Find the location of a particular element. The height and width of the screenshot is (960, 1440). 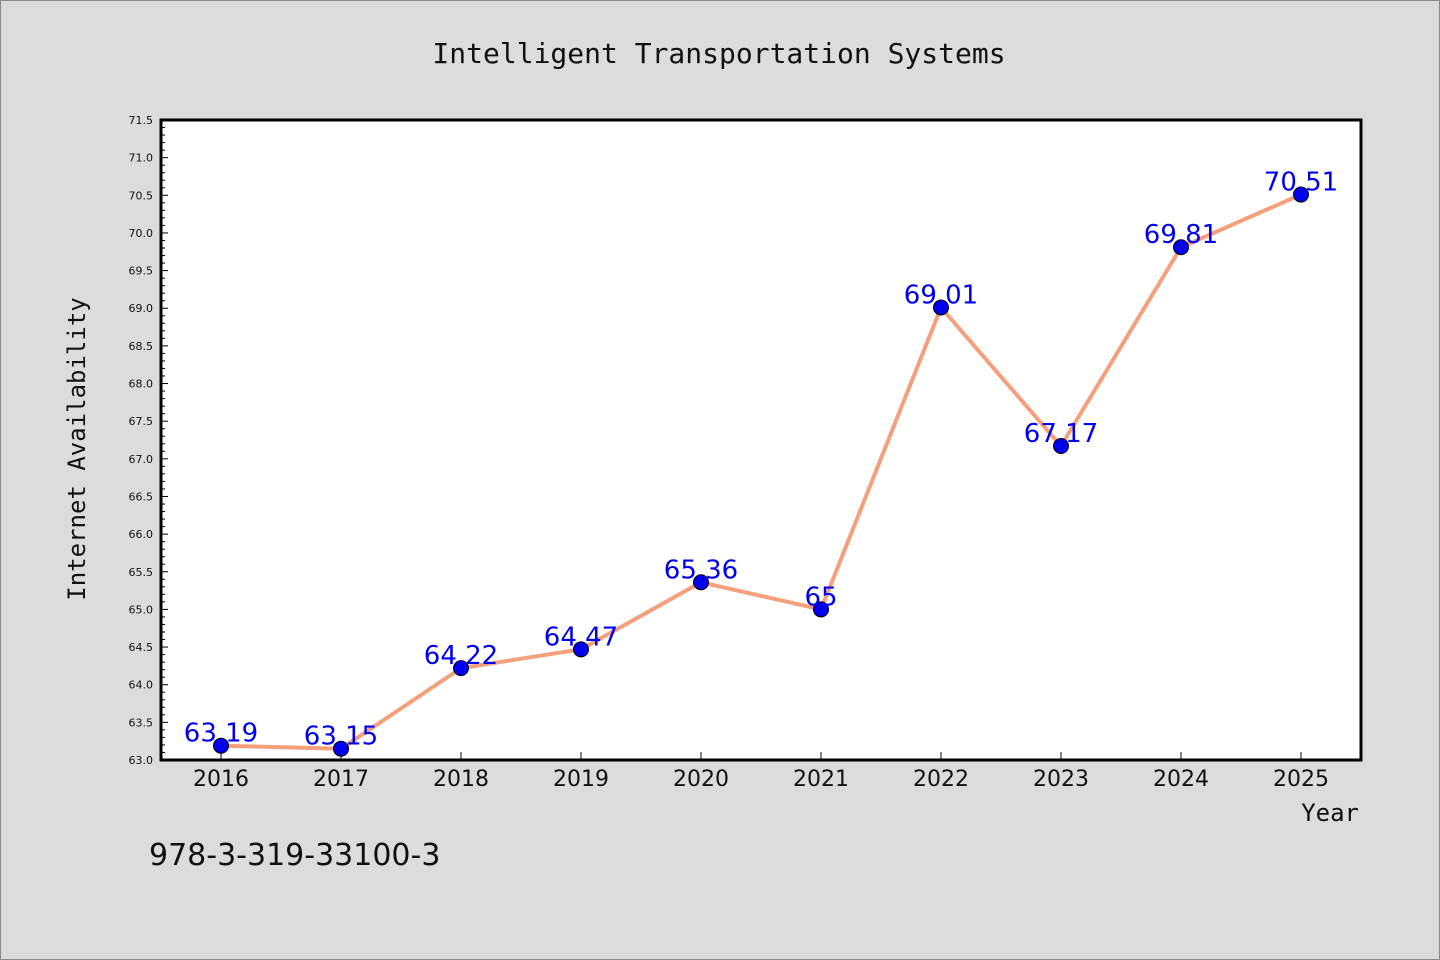

y-tick-label: 69.0 is located at coordinates (141, 308).